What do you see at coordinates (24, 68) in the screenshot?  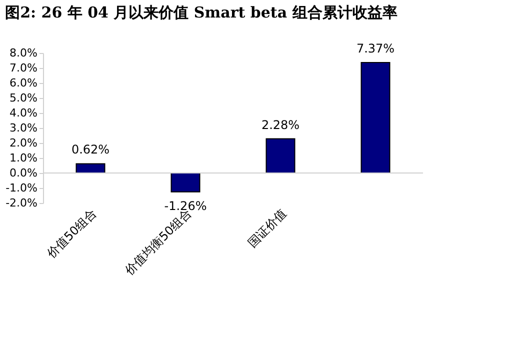 I see `y-tick-label: 7.0%` at bounding box center [24, 68].